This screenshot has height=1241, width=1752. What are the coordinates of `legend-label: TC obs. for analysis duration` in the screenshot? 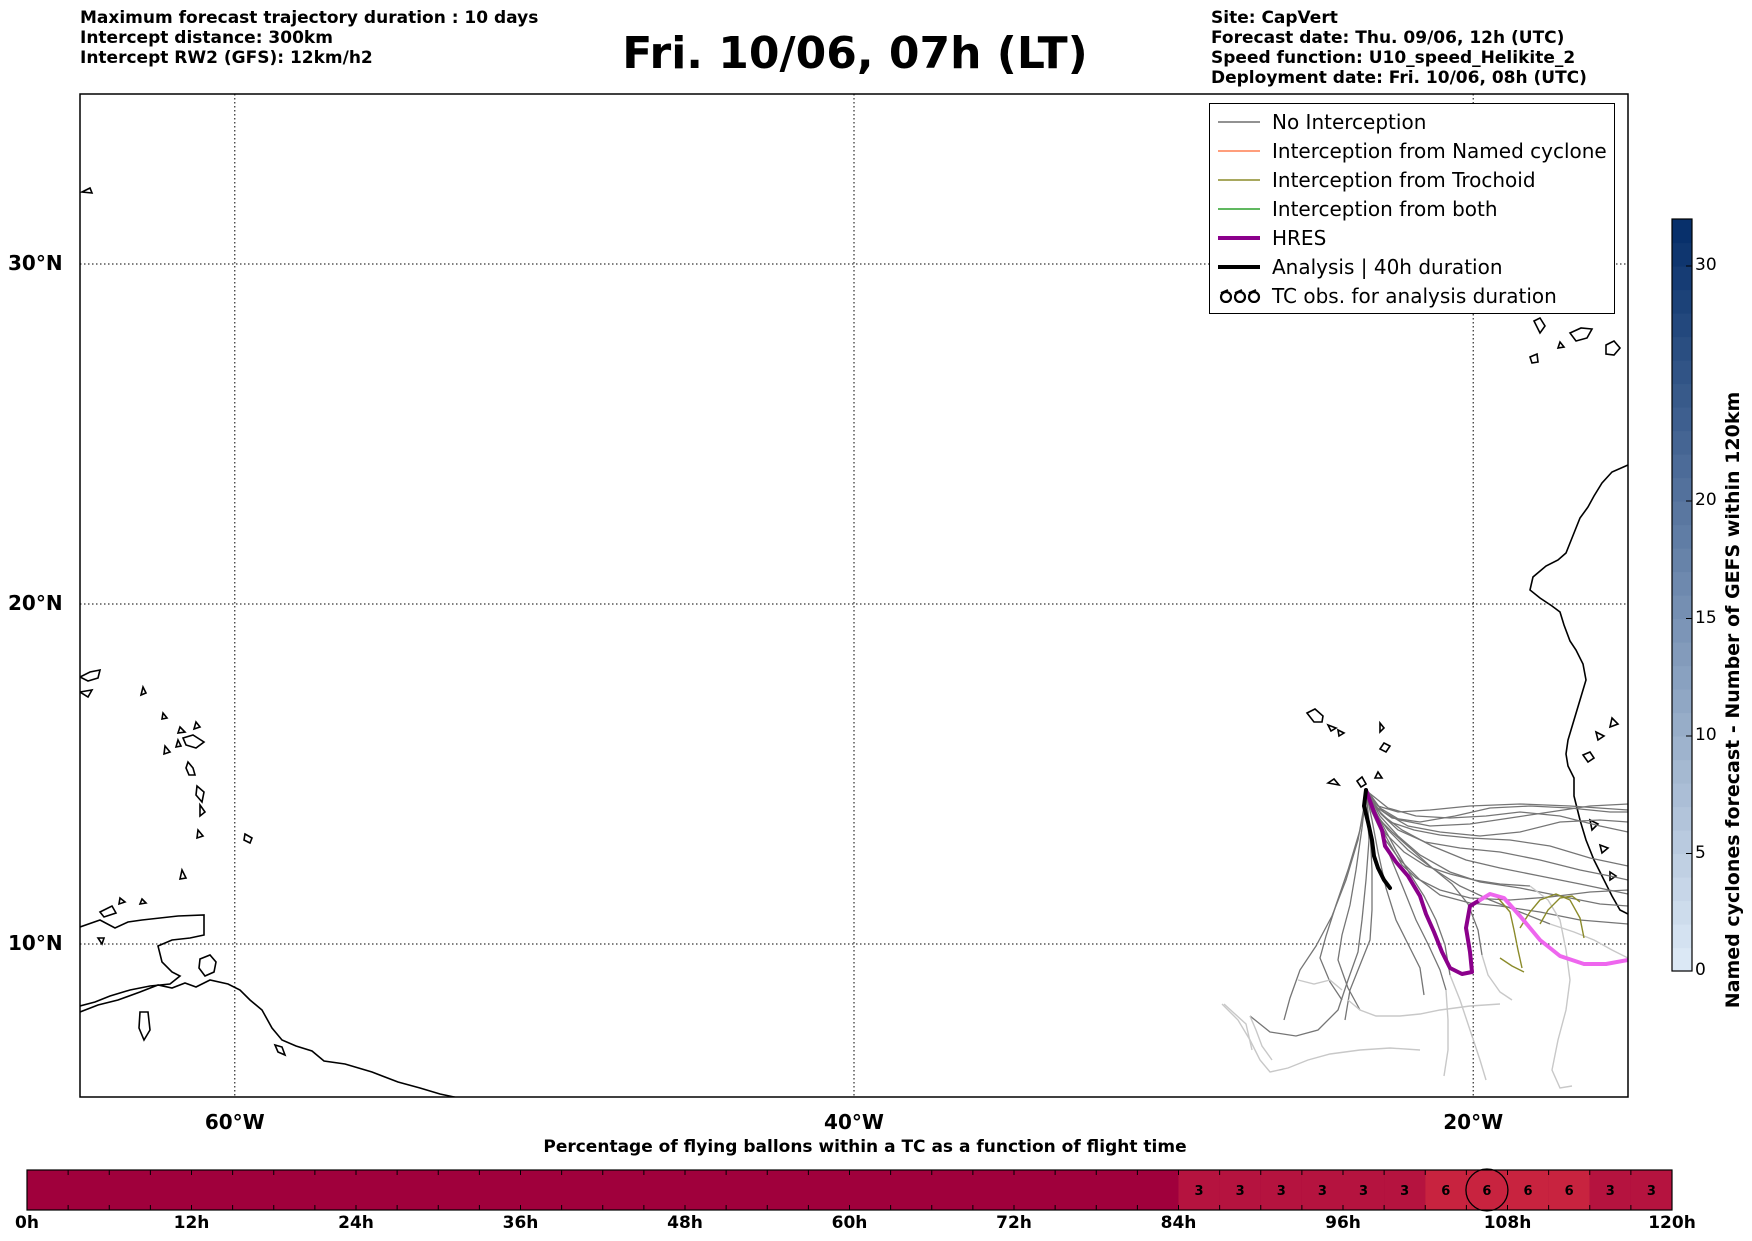 It's located at (1414, 296).